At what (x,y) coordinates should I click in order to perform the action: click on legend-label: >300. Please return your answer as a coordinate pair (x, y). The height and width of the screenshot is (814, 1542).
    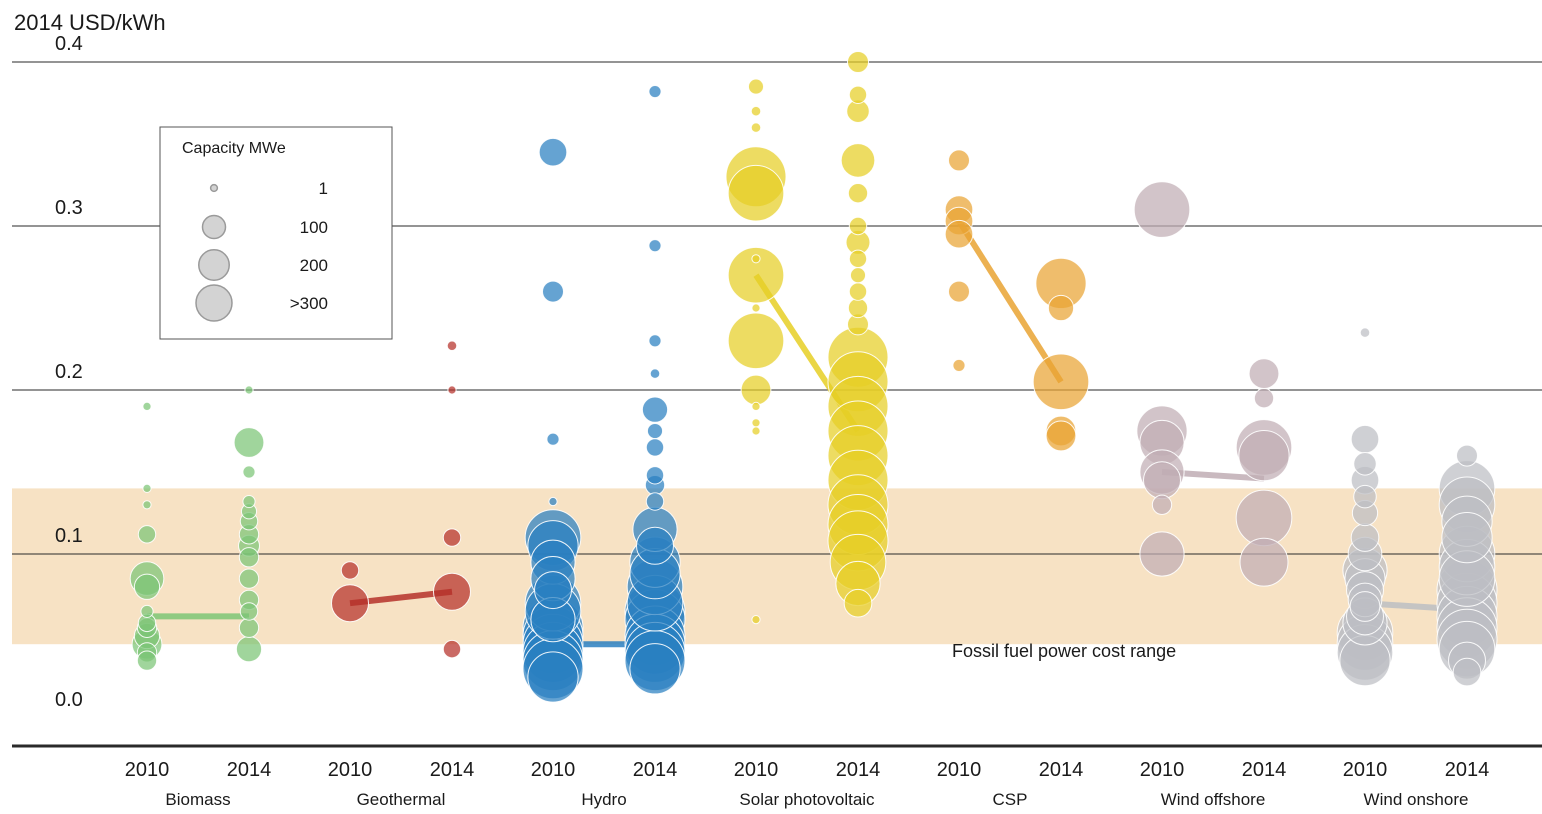
    Looking at the image, I should click on (309, 303).